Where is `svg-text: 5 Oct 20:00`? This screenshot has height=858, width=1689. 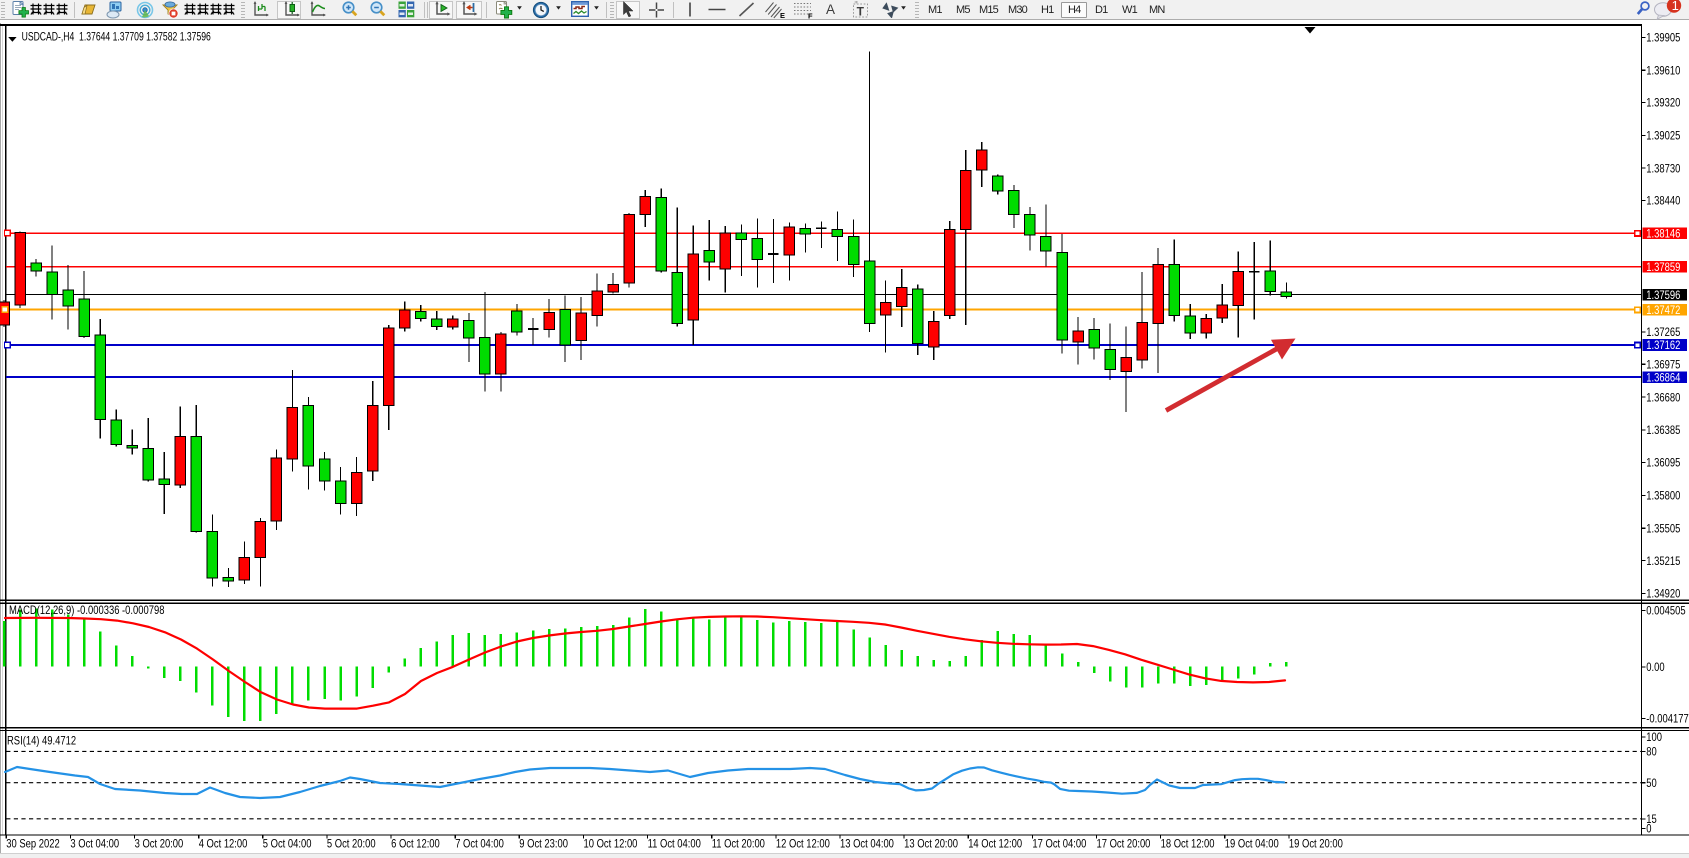 svg-text: 5 Oct 20:00 is located at coordinates (351, 843).